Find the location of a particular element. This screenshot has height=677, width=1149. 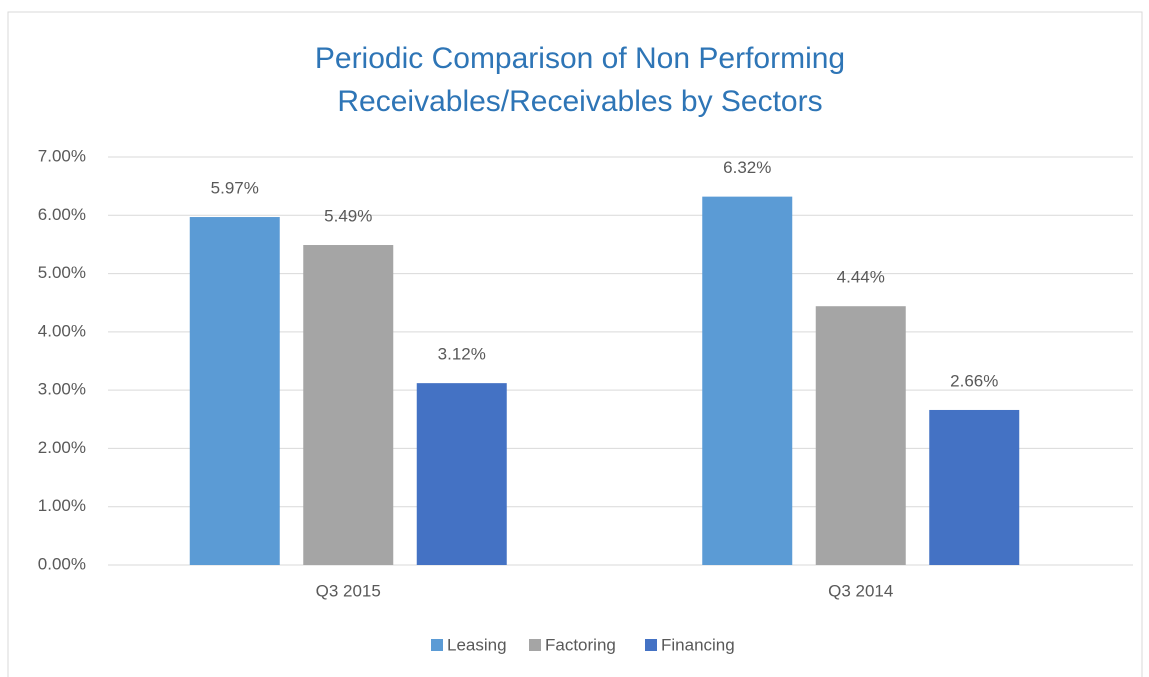

x-tick-label: Q3 2014 is located at coordinates (860, 590).